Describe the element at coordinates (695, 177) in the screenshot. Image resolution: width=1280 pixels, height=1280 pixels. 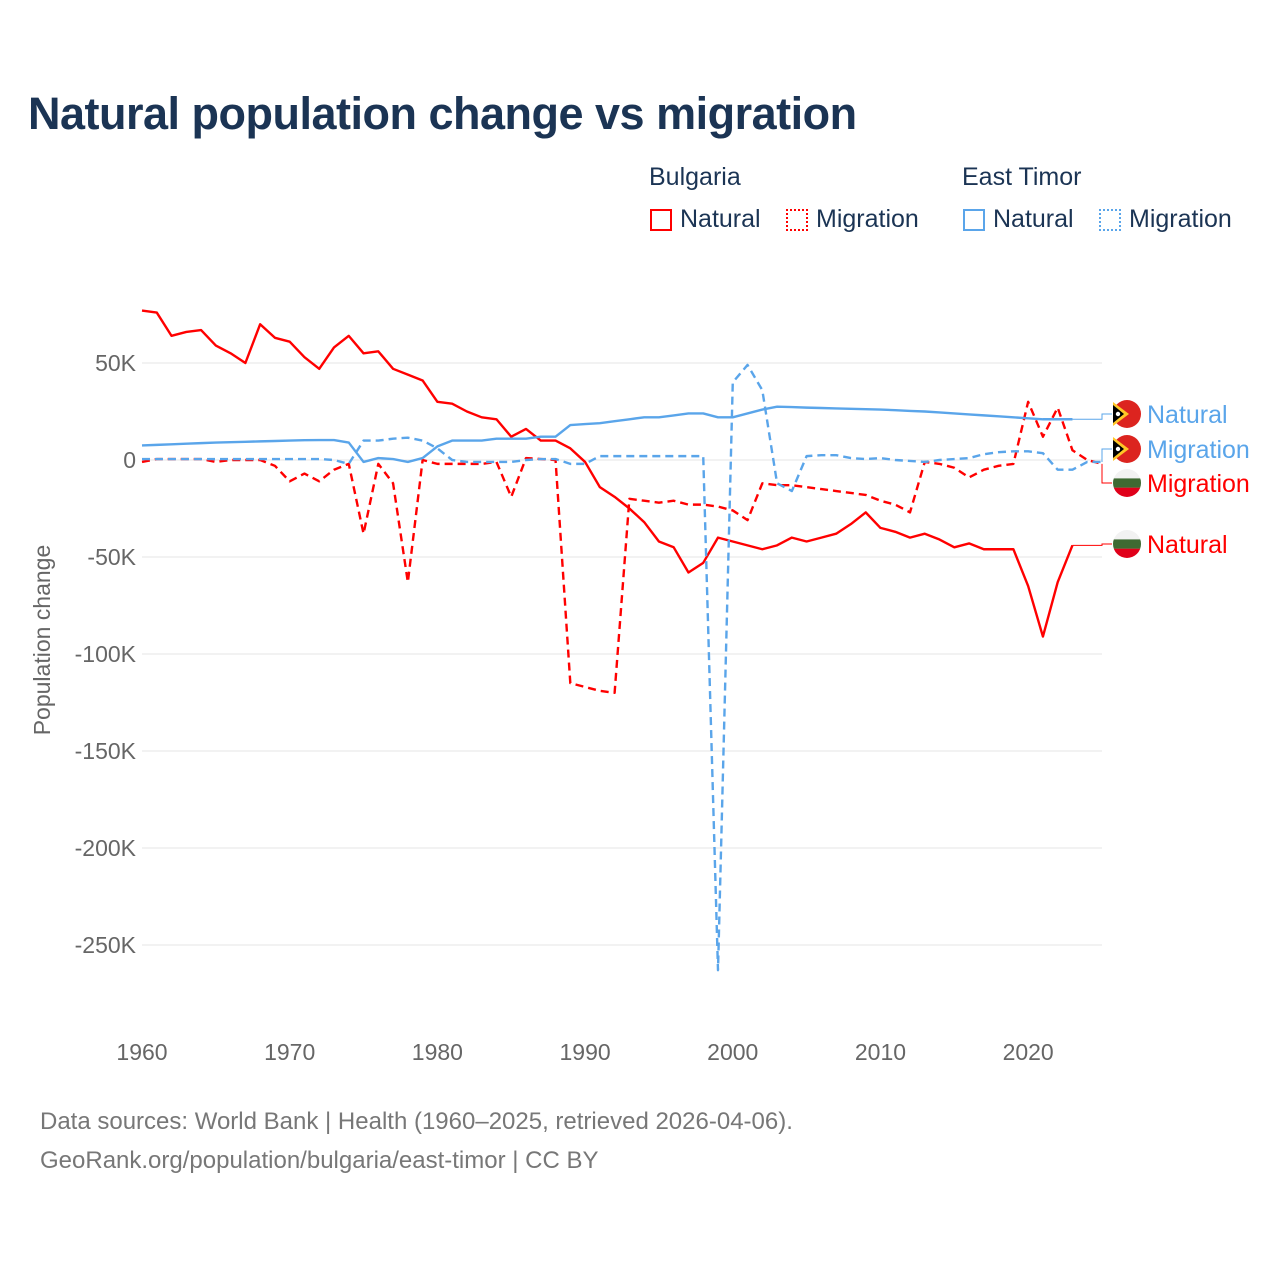
I see `legend-group-bulgaria: Bulgaria` at that location.